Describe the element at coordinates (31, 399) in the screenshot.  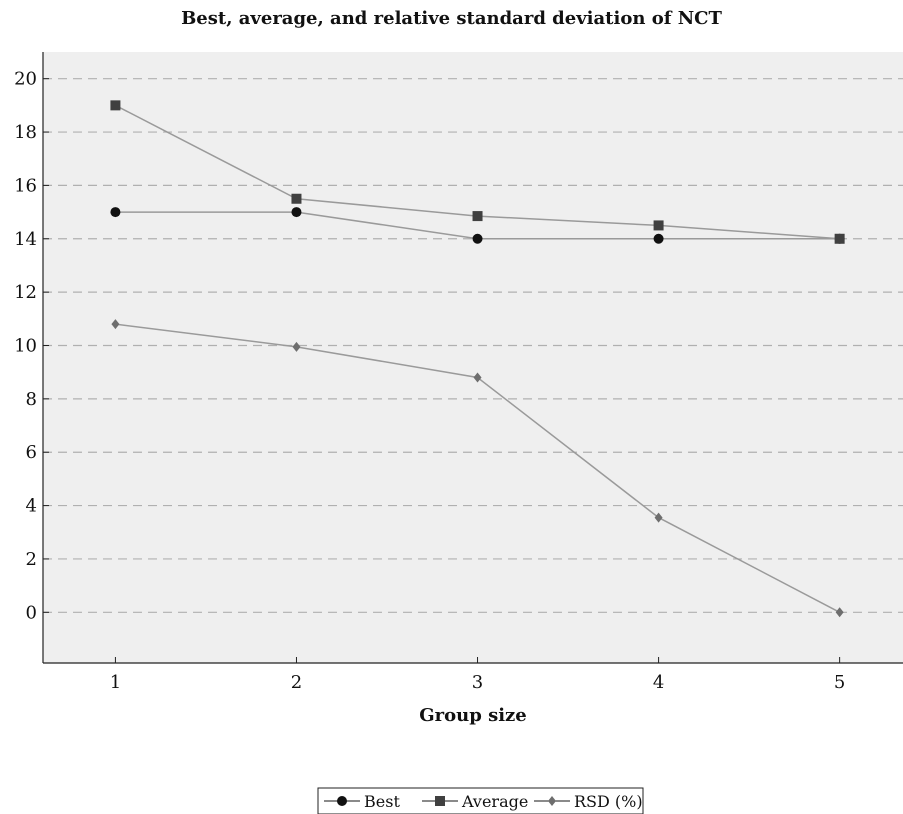
I see `y-tick-label: 8` at that location.